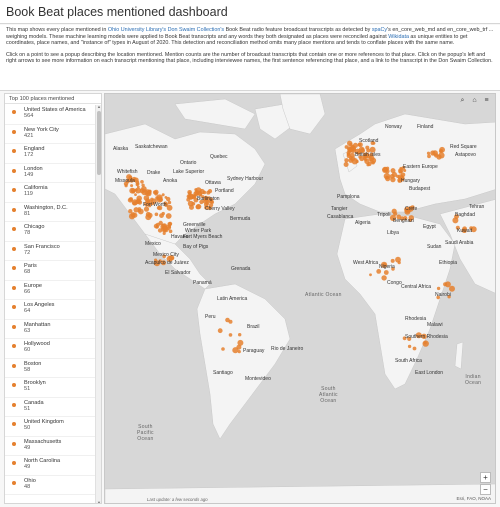  Describe the element at coordinates (51, 251) in the screenshot. I see `list-item: San Francisco 72` at that location.